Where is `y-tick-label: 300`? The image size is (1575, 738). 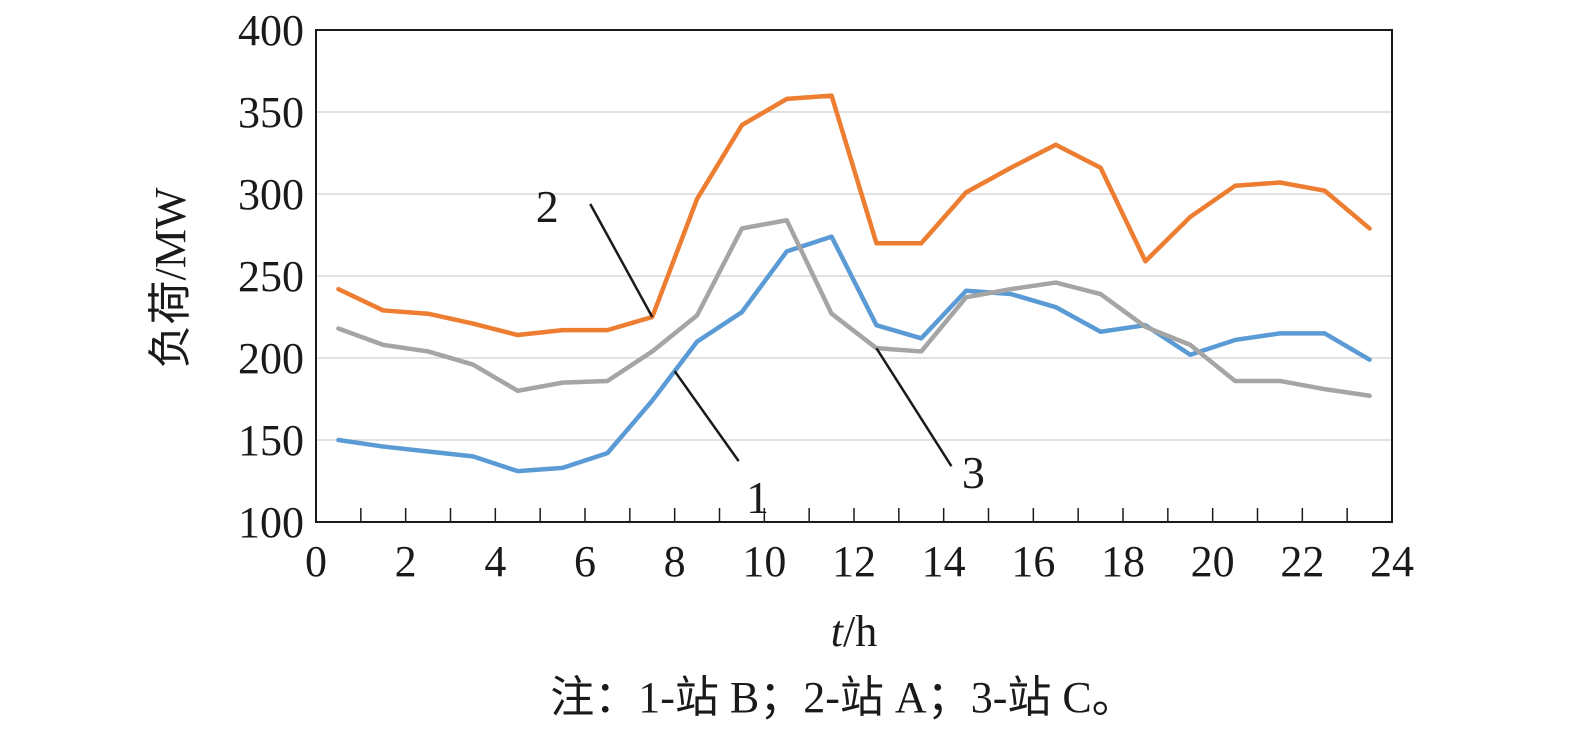
y-tick-label: 300 is located at coordinates (271, 194).